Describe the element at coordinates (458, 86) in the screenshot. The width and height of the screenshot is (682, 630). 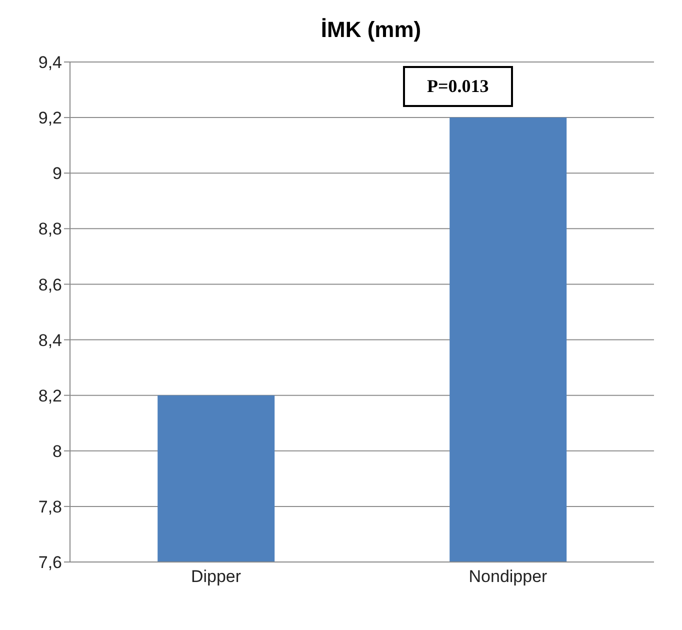
I see `annotation: P=0.013` at that location.